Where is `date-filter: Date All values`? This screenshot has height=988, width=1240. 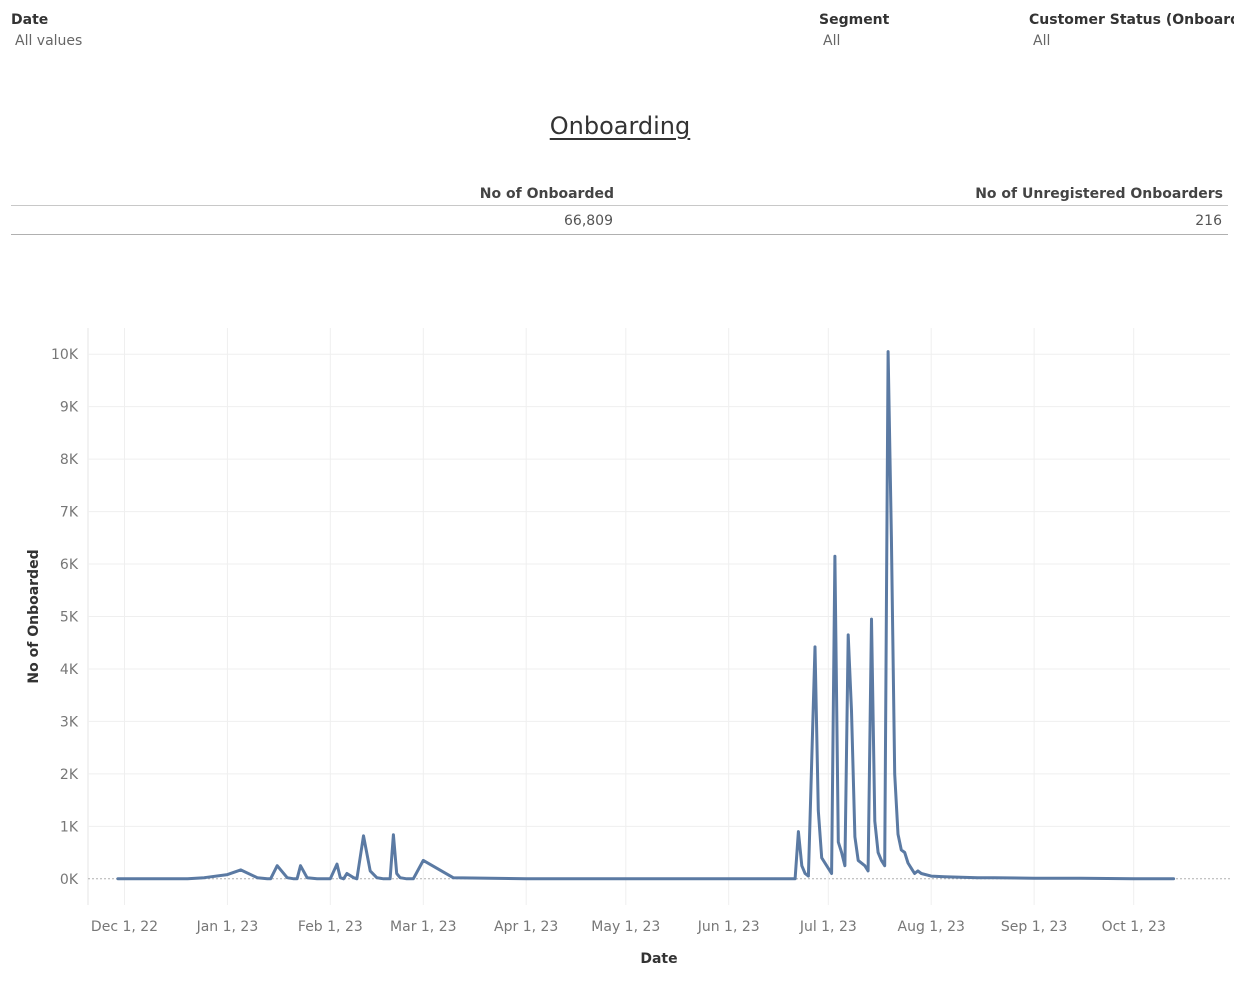
date-filter: Date All values is located at coordinates (46, 30).